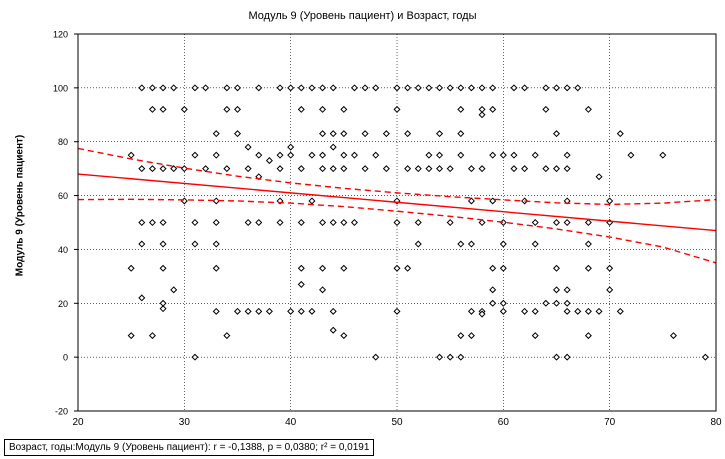 The height and width of the screenshot is (459, 725). I want to click on y-tick-label: 40, so click(63, 250).